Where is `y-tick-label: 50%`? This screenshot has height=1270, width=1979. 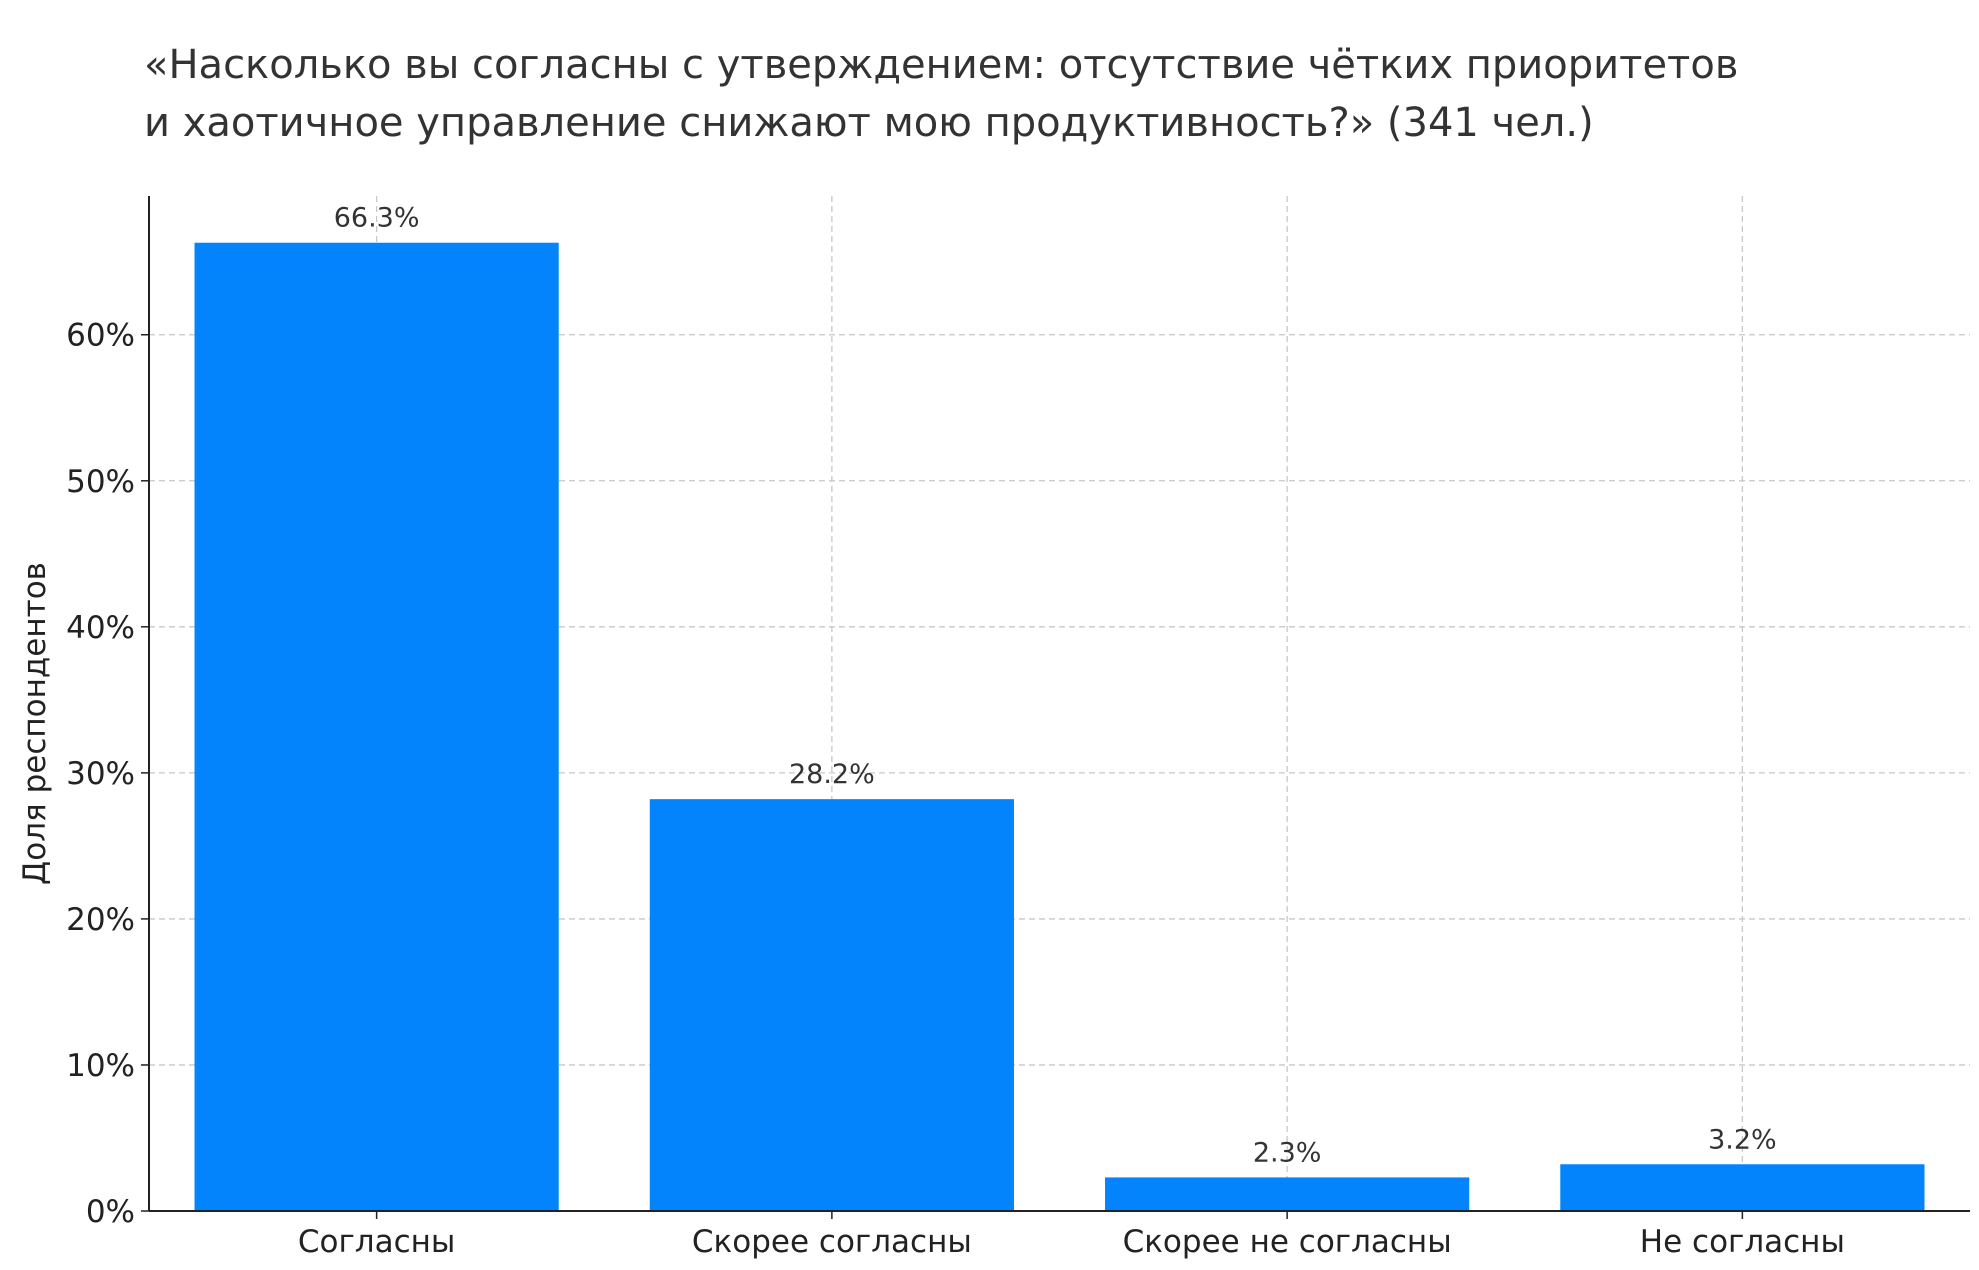
y-tick-label: 50% is located at coordinates (100, 482).